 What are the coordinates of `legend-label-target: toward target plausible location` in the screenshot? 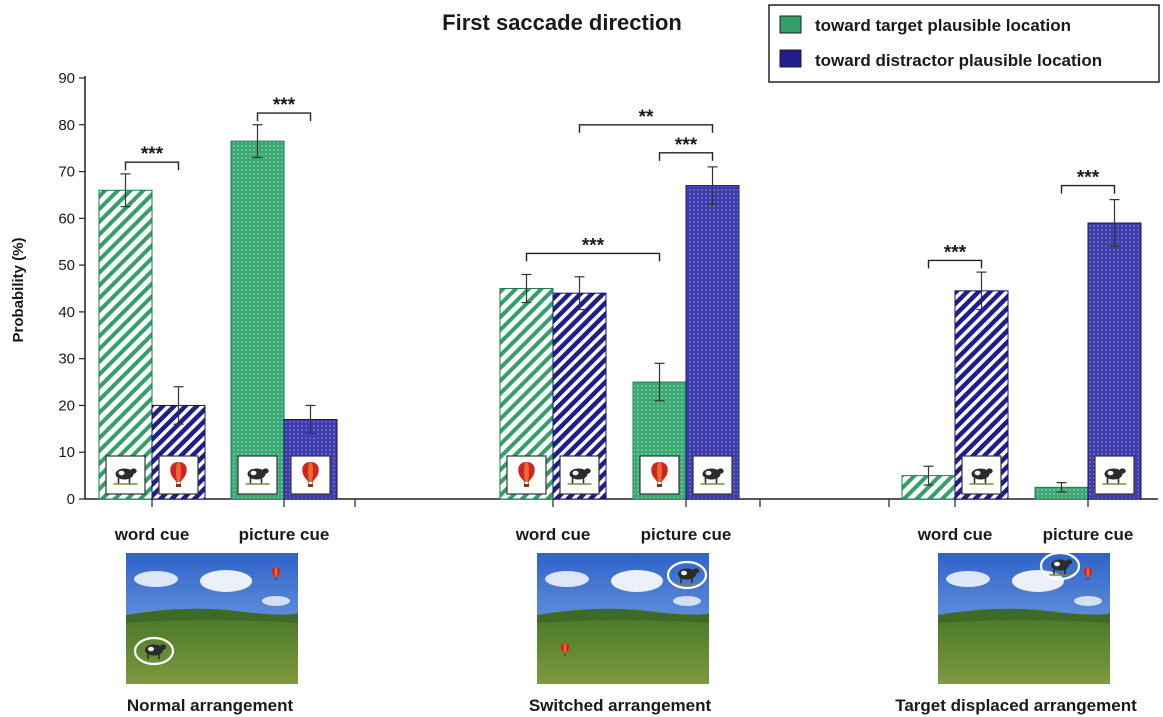 It's located at (943, 25).